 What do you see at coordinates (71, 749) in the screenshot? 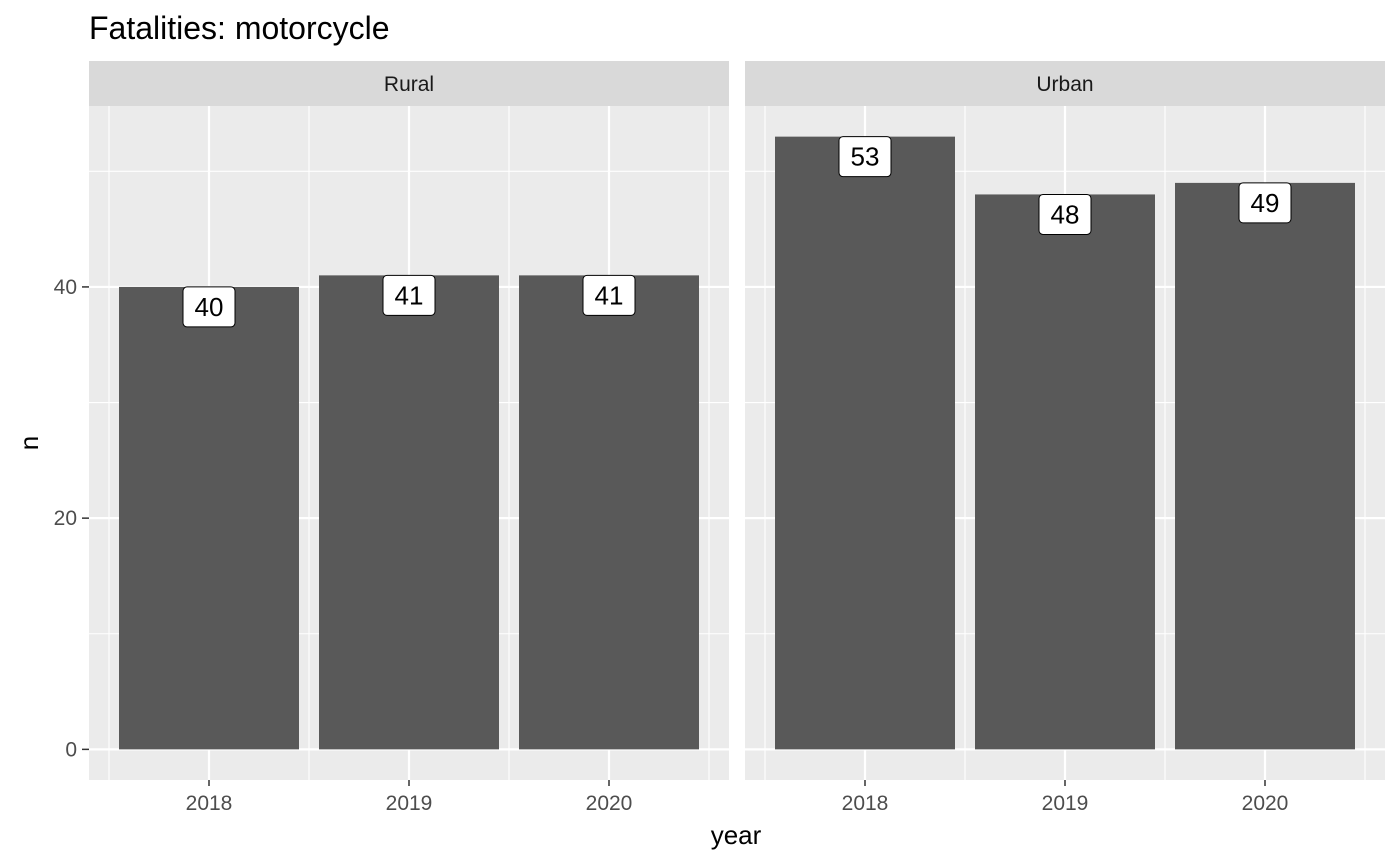
I see `y-tick-label: 0` at bounding box center [71, 749].